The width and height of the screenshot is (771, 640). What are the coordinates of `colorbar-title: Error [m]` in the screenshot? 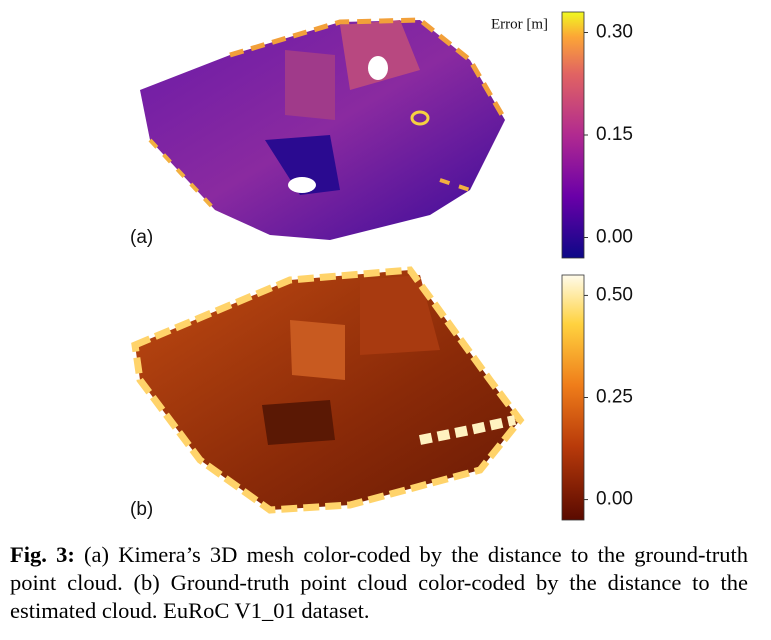 It's located at (519, 24).